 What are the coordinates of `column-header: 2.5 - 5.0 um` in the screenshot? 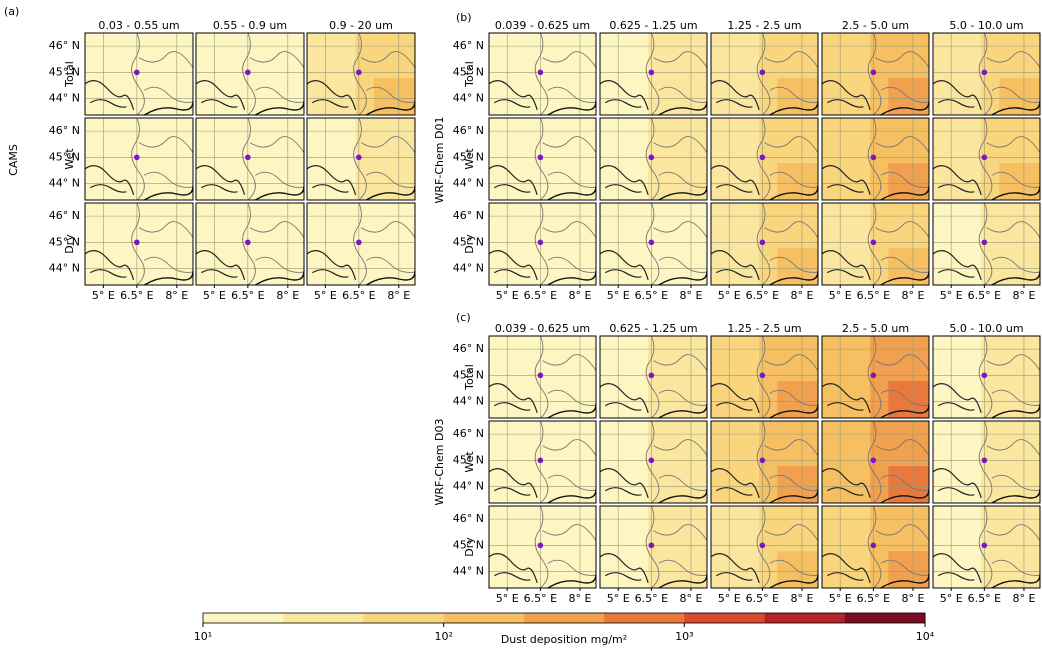 It's located at (875, 25).